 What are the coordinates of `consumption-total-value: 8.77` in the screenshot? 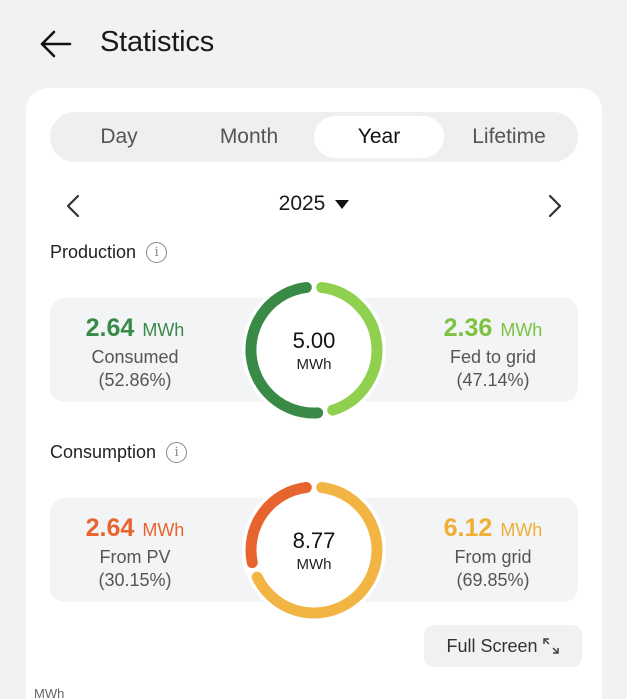 It's located at (314, 540).